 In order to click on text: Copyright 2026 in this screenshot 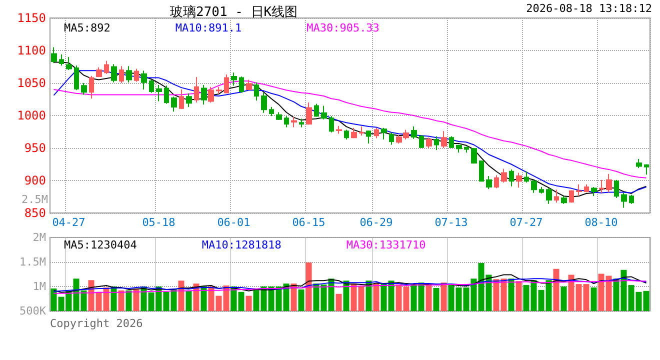, I will do `click(96, 323)`.